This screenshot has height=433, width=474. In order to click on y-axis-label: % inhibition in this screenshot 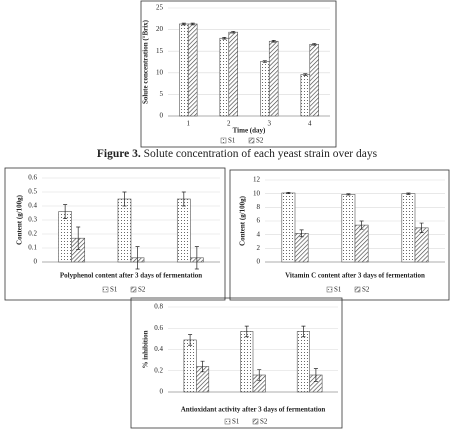, I will do `click(146, 349)`.